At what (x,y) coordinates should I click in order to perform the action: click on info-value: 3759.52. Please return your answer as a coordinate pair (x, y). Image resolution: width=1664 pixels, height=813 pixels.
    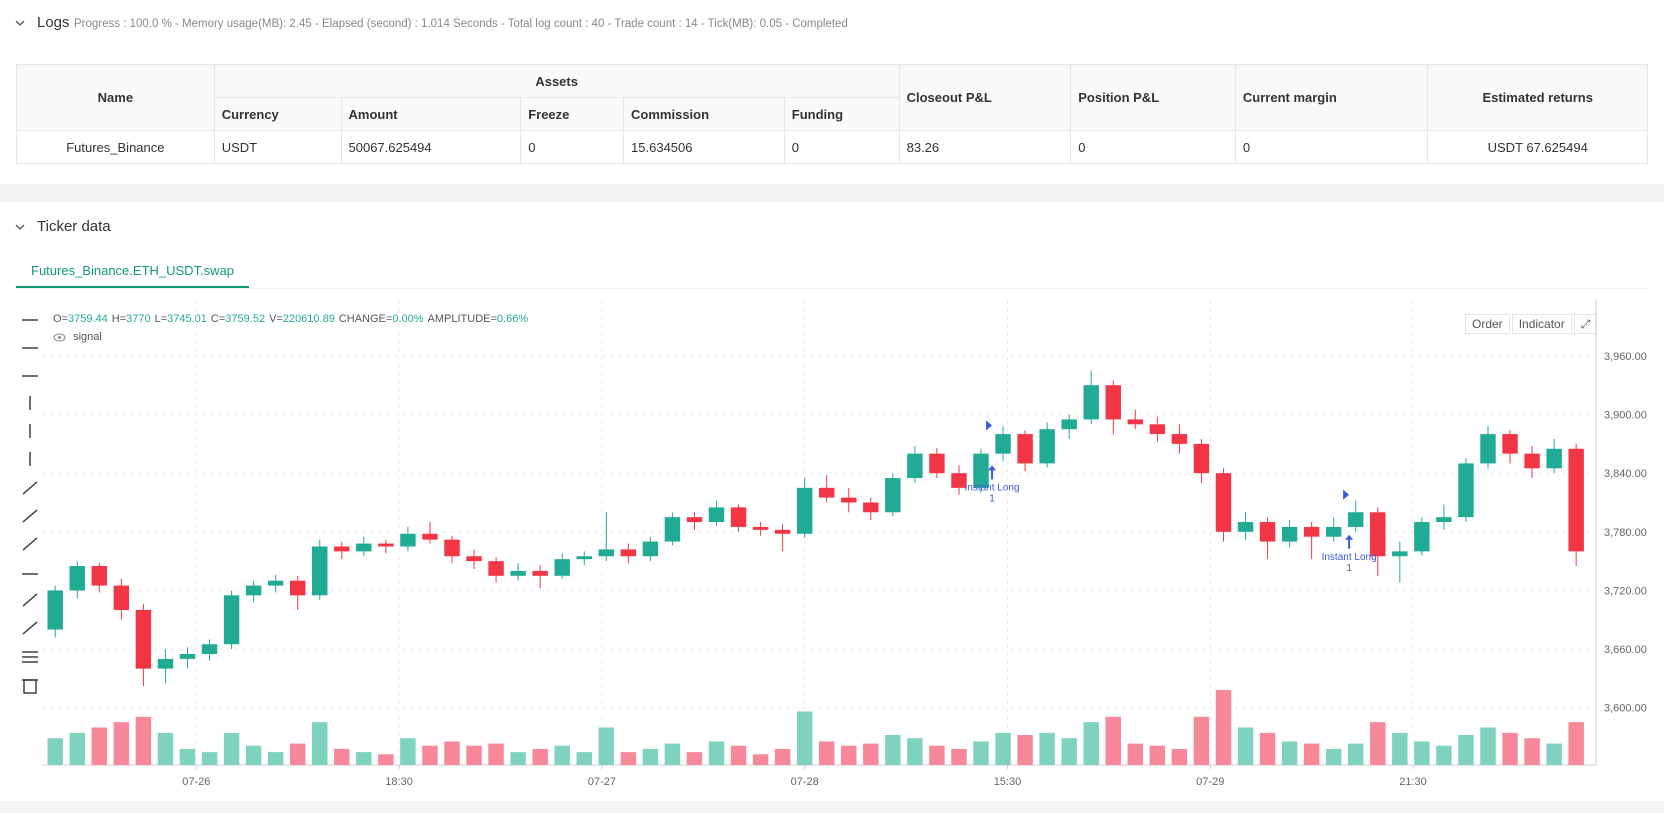
    Looking at the image, I should click on (245, 319).